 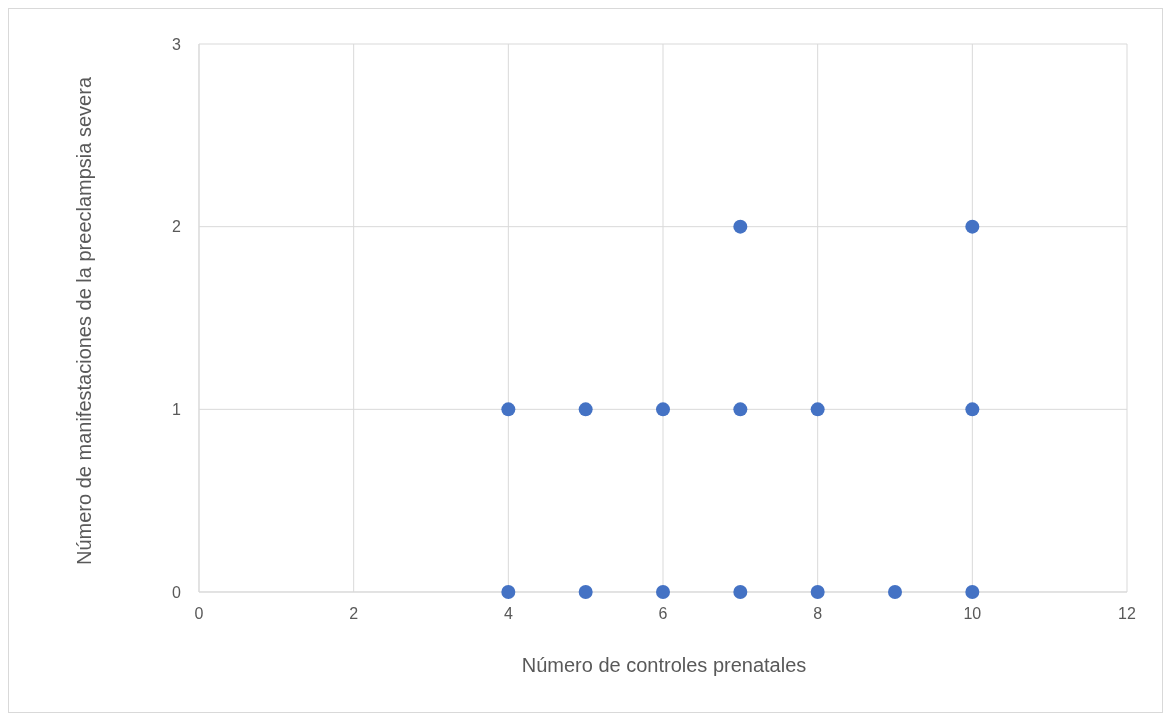 I want to click on y-tick-label: 1, so click(x=177, y=410).